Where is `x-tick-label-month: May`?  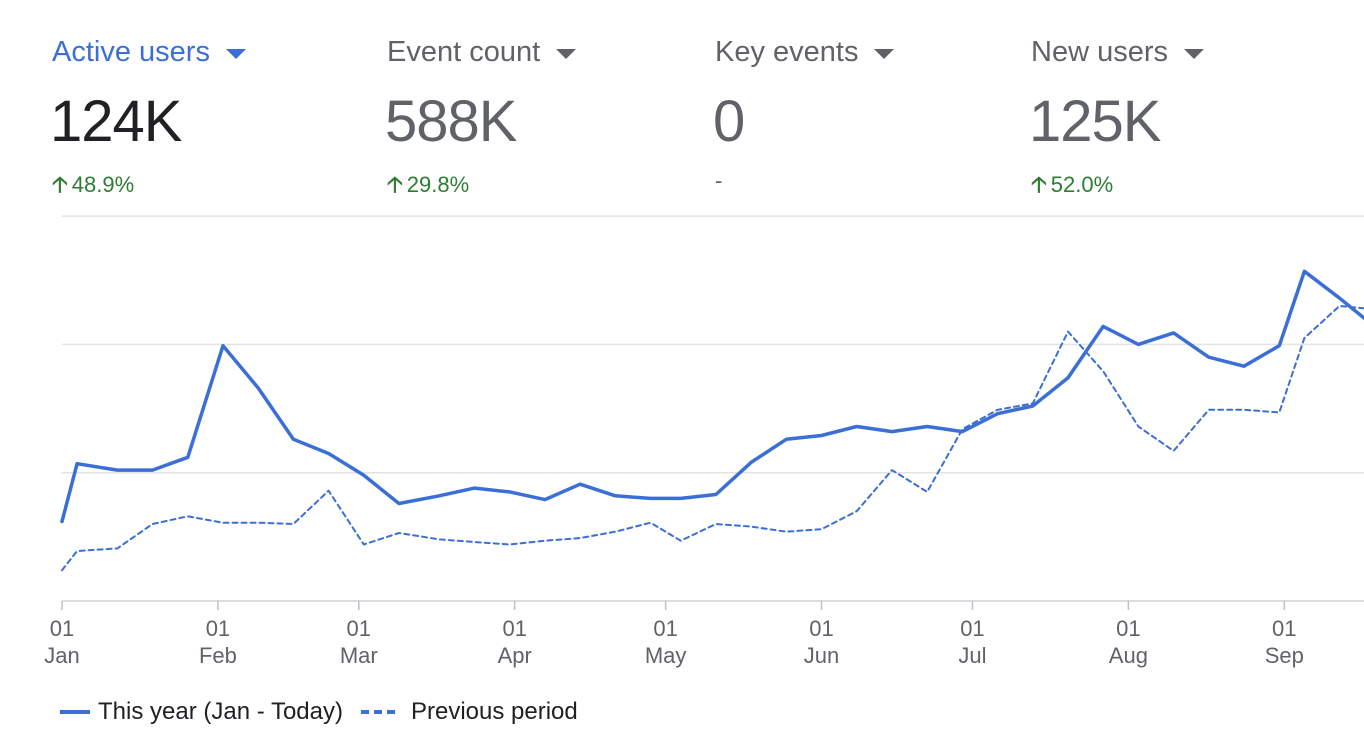 x-tick-label-month: May is located at coordinates (666, 655).